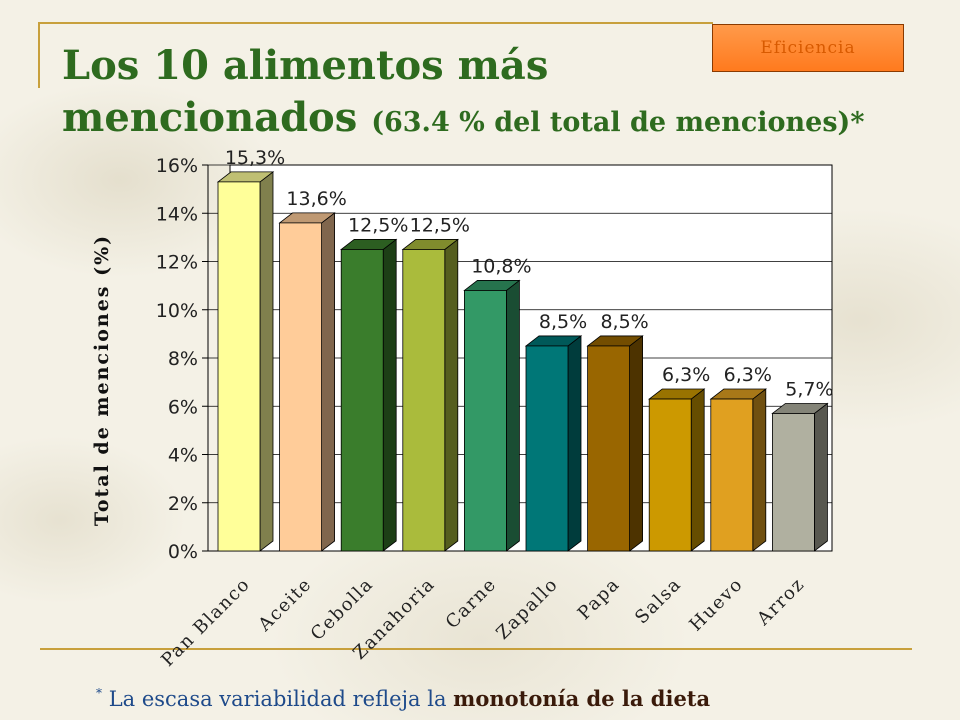 The width and height of the screenshot is (960, 720). Describe the element at coordinates (285, 605) in the screenshot. I see `x-tick-label: Aceite` at that location.